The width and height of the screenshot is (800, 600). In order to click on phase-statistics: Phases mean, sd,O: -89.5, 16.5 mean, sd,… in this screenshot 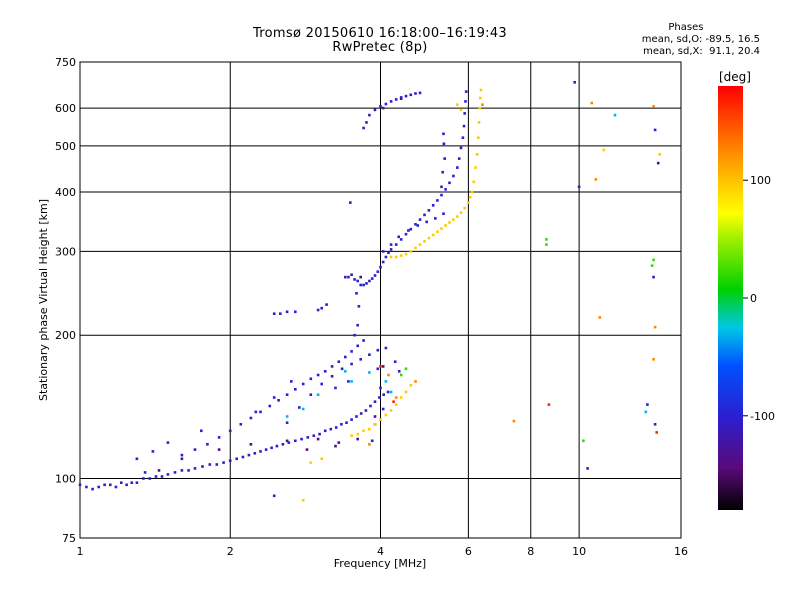, I will do `click(701, 40)`.